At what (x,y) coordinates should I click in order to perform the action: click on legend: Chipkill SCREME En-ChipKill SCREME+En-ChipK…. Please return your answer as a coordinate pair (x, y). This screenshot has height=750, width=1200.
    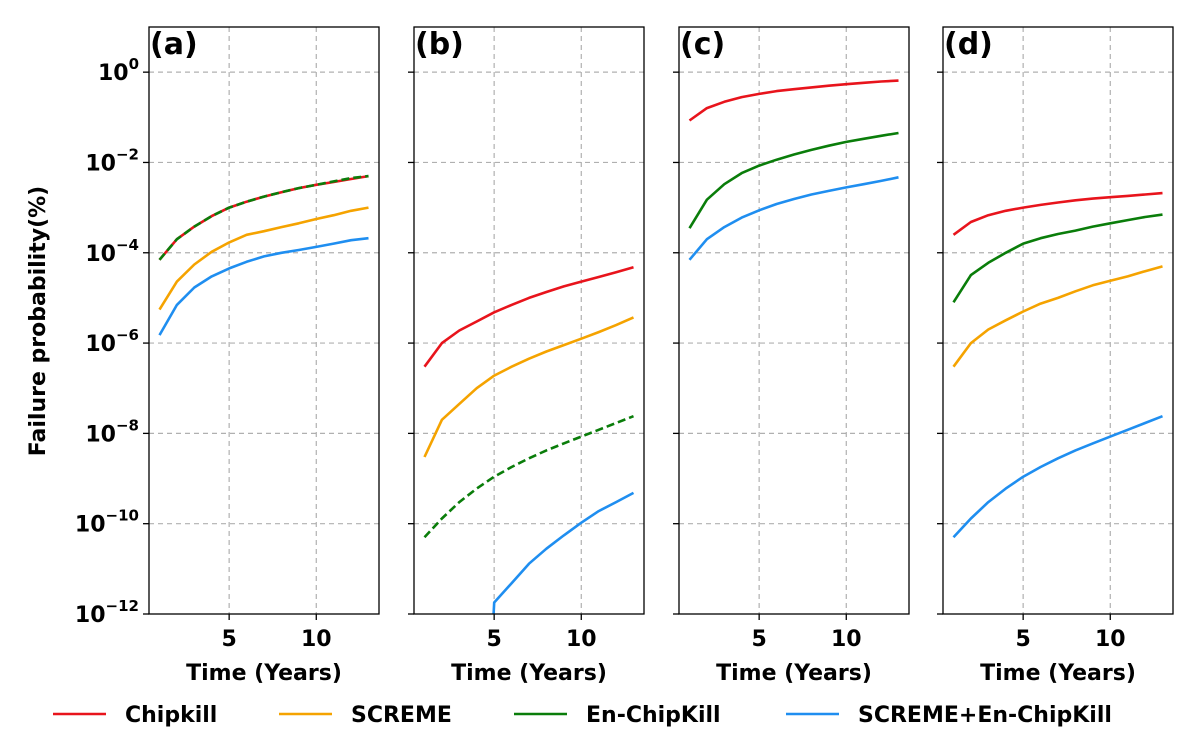
    Looking at the image, I should click on (582, 715).